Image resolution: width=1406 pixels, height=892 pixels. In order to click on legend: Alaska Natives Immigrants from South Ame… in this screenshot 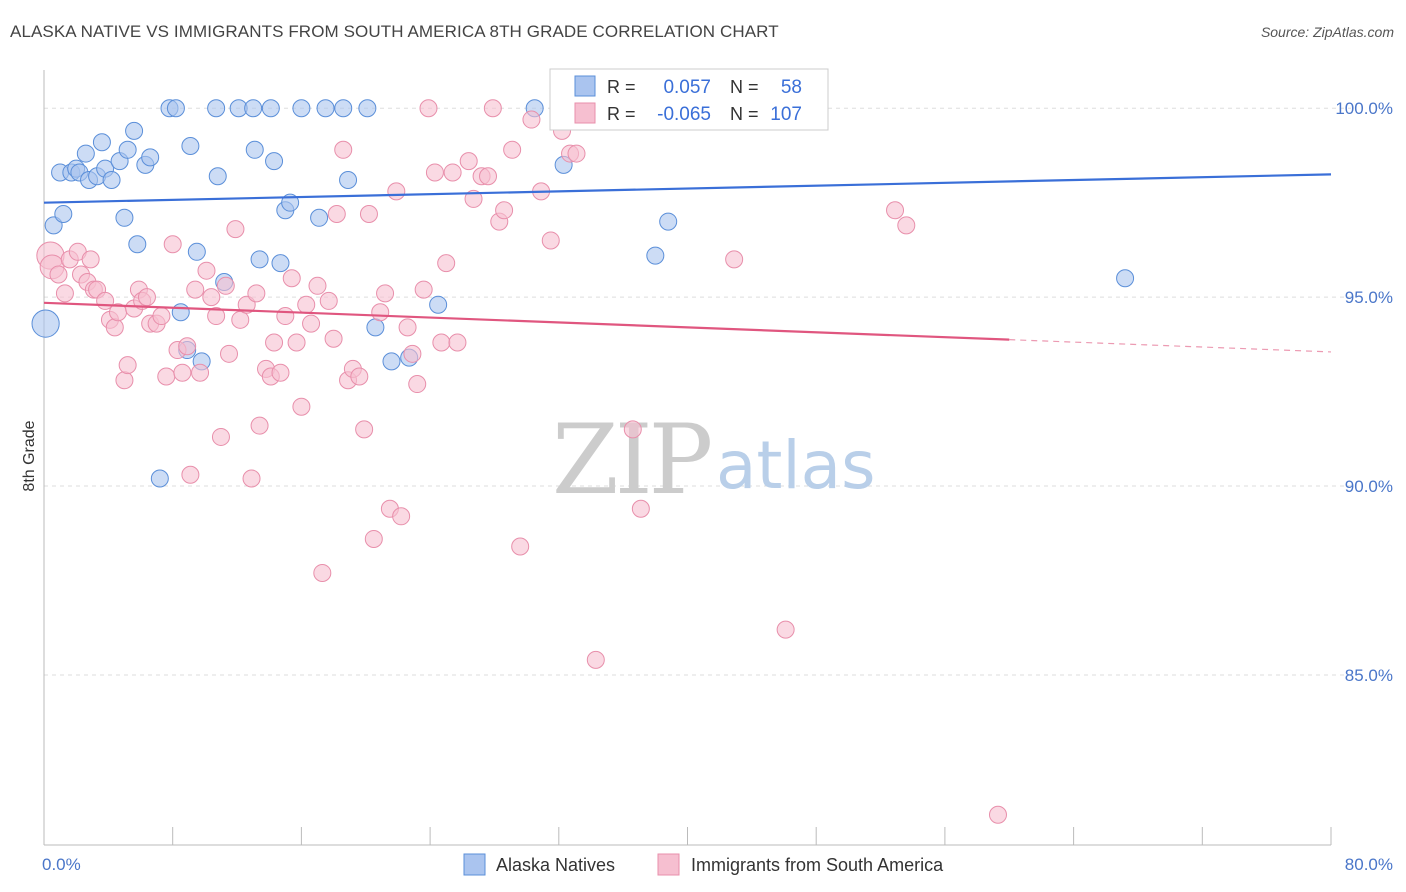, I will do `click(703, 864)`.